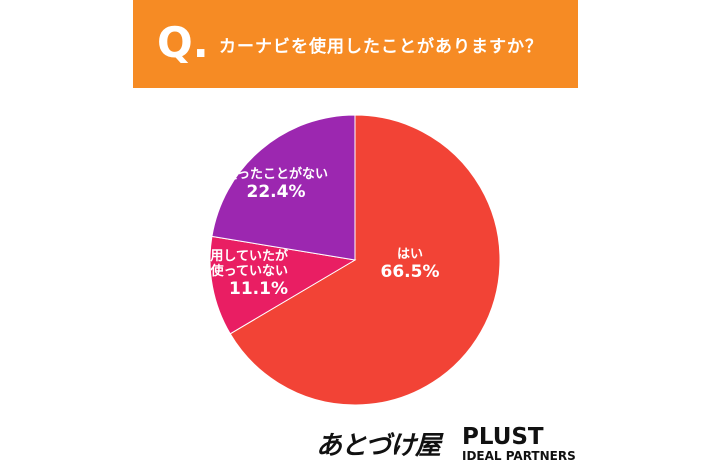 The image size is (710, 474). I want to click on category-label: はい, so click(409, 254).